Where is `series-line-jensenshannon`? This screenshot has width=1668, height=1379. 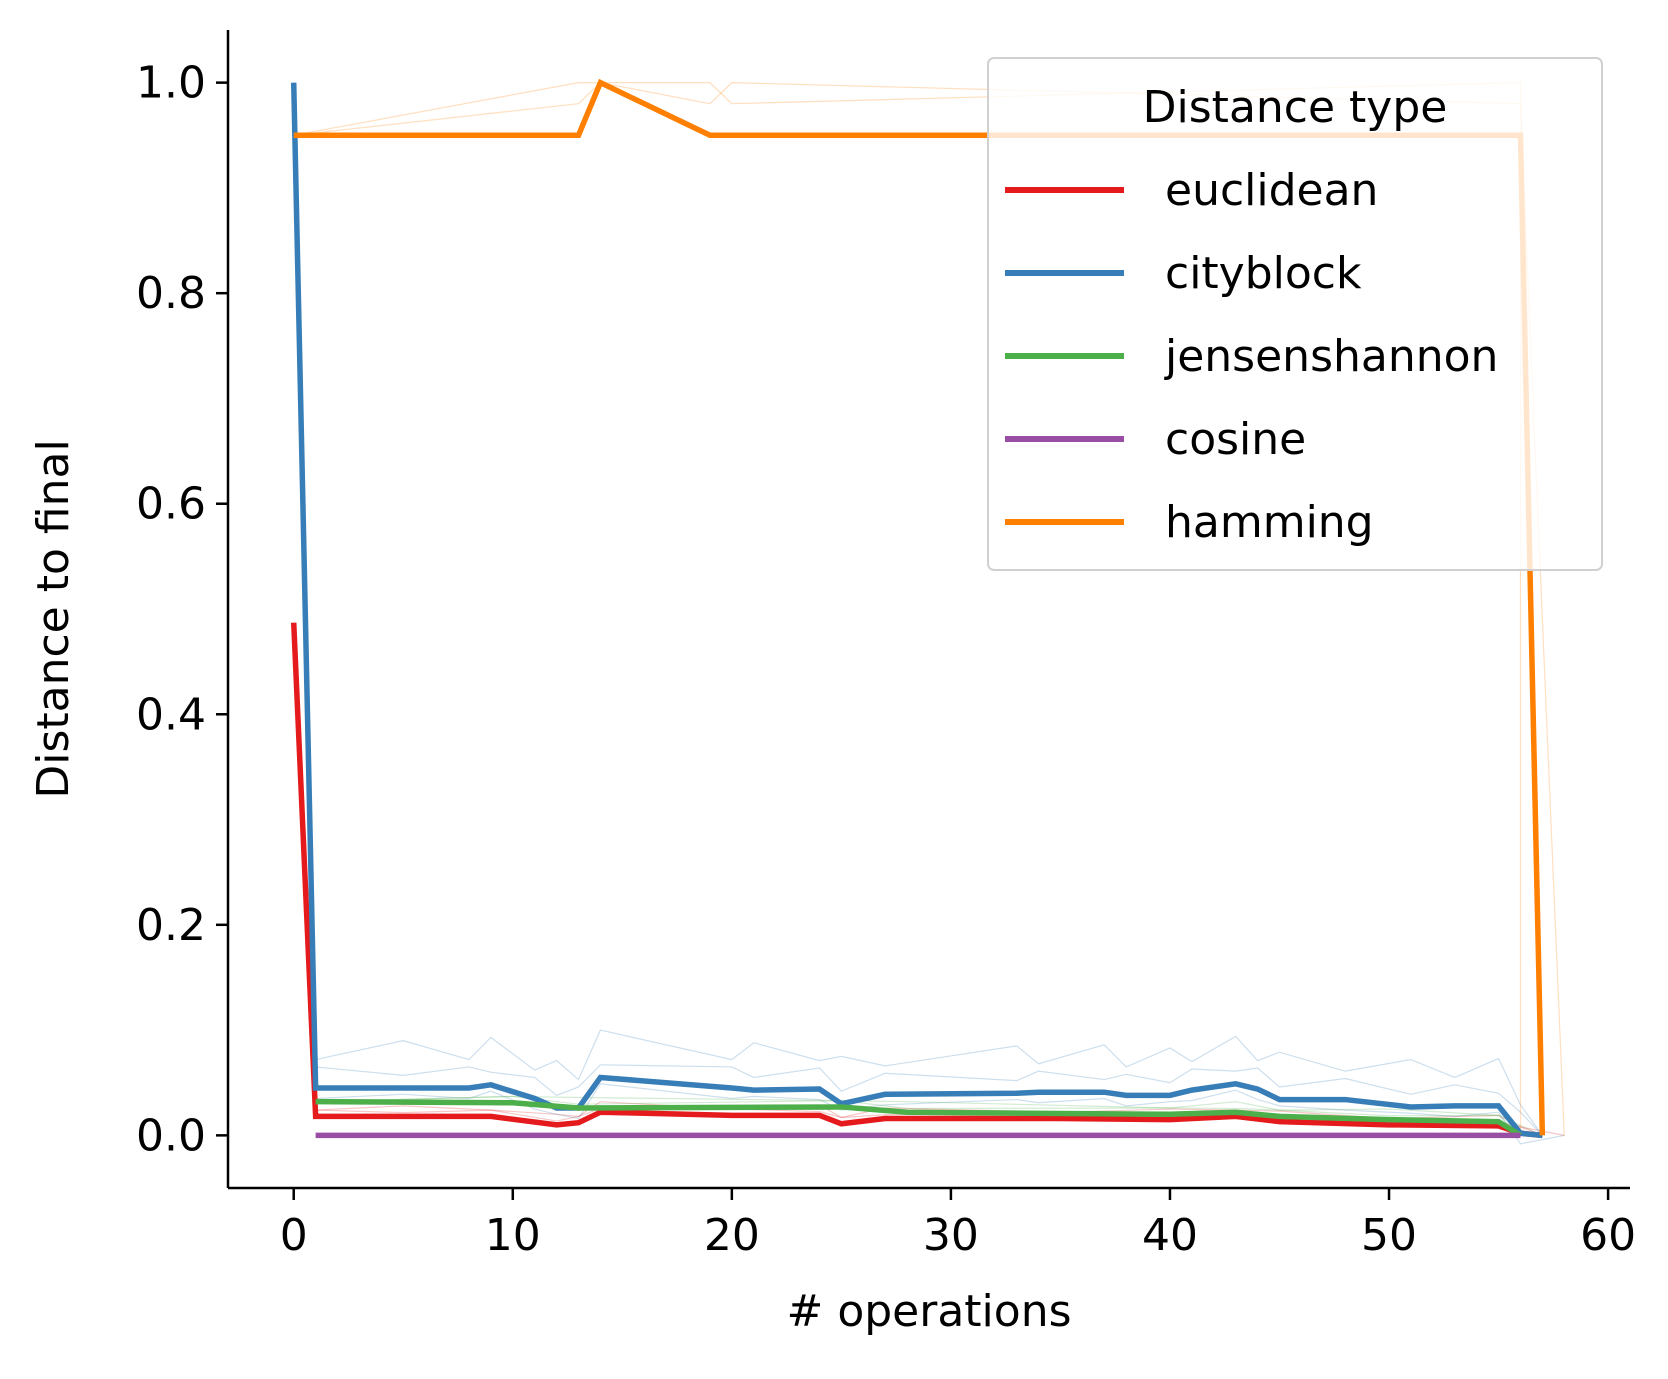
series-line-jensenshannon is located at coordinates (918, 1118).